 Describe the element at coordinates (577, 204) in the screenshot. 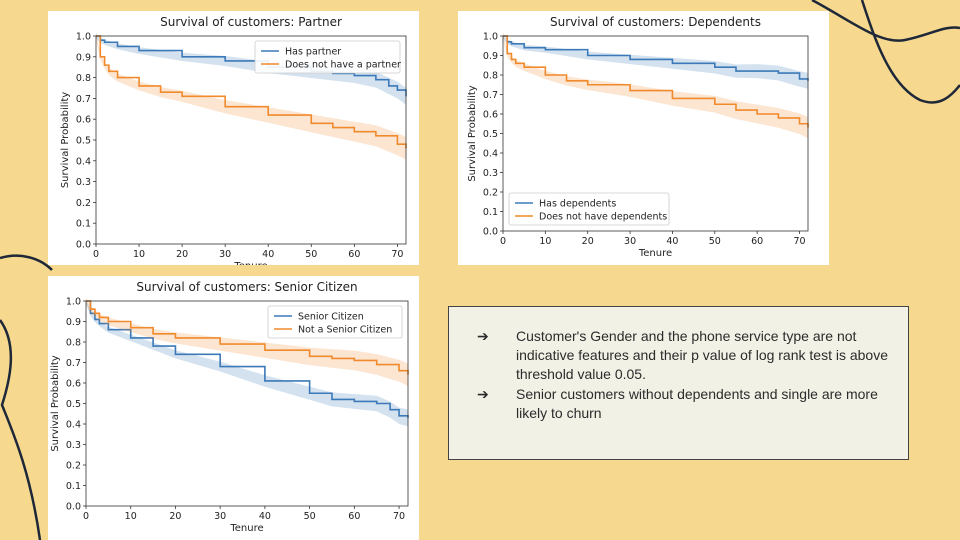

I see `legend-label: Has dependents` at that location.